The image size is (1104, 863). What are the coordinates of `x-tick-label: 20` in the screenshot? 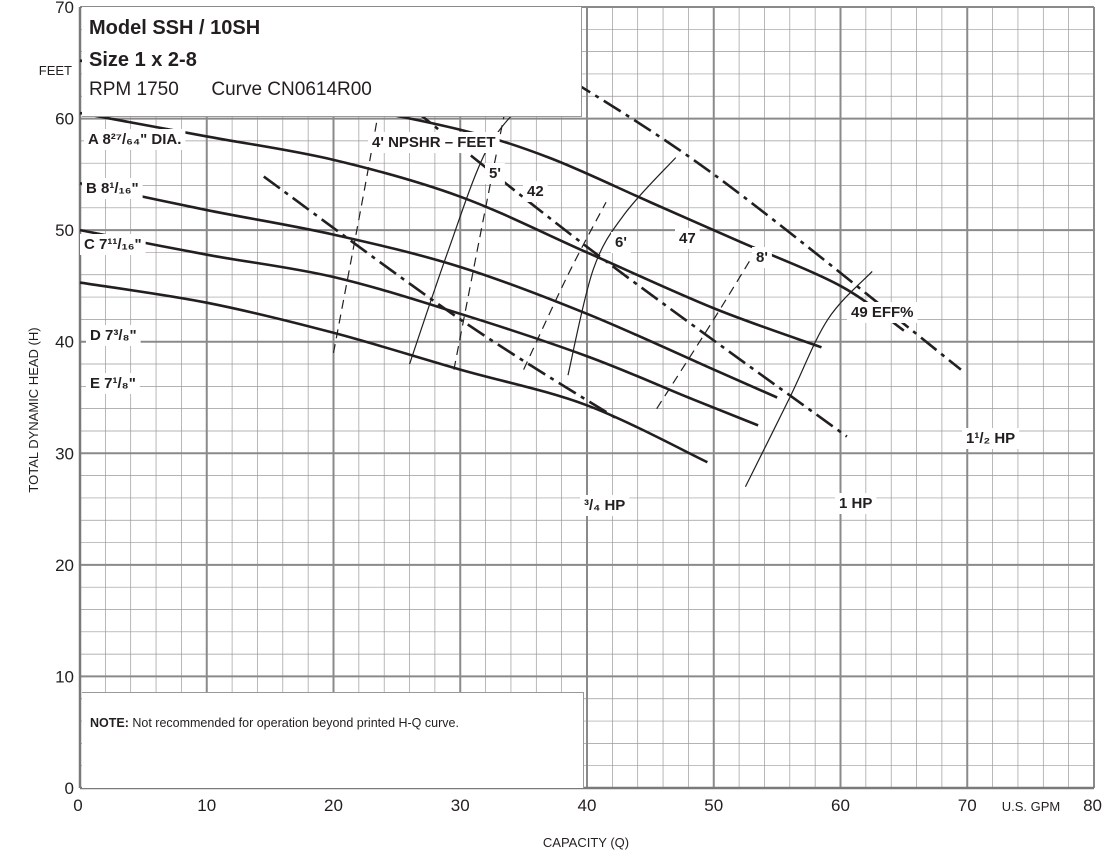 It's located at (333, 805).